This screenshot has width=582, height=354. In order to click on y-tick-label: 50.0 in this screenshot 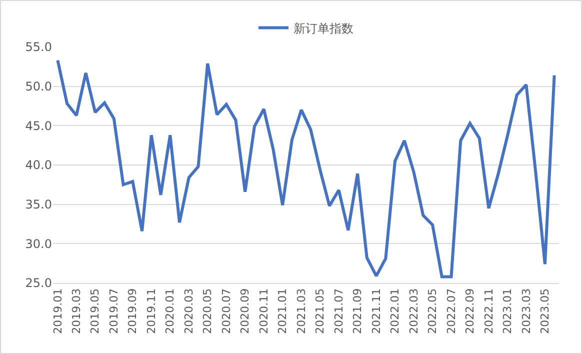, I will do `click(38, 87)`.